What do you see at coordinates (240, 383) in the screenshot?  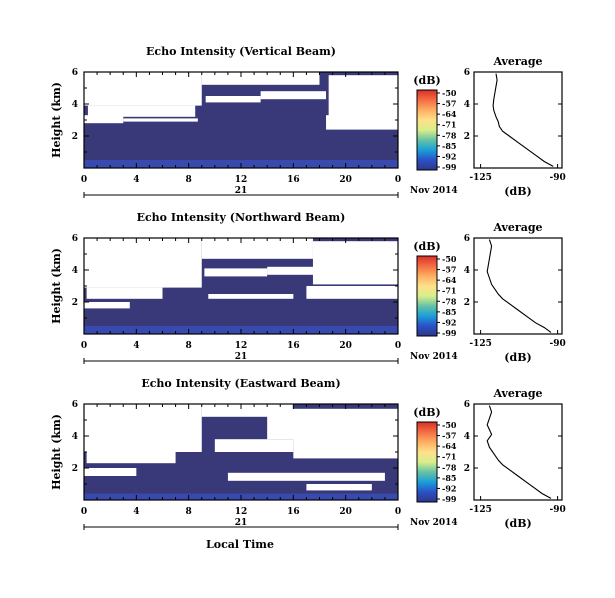 I see `panel-title: Echo Intensity (Eastward Beam)` at bounding box center [240, 383].